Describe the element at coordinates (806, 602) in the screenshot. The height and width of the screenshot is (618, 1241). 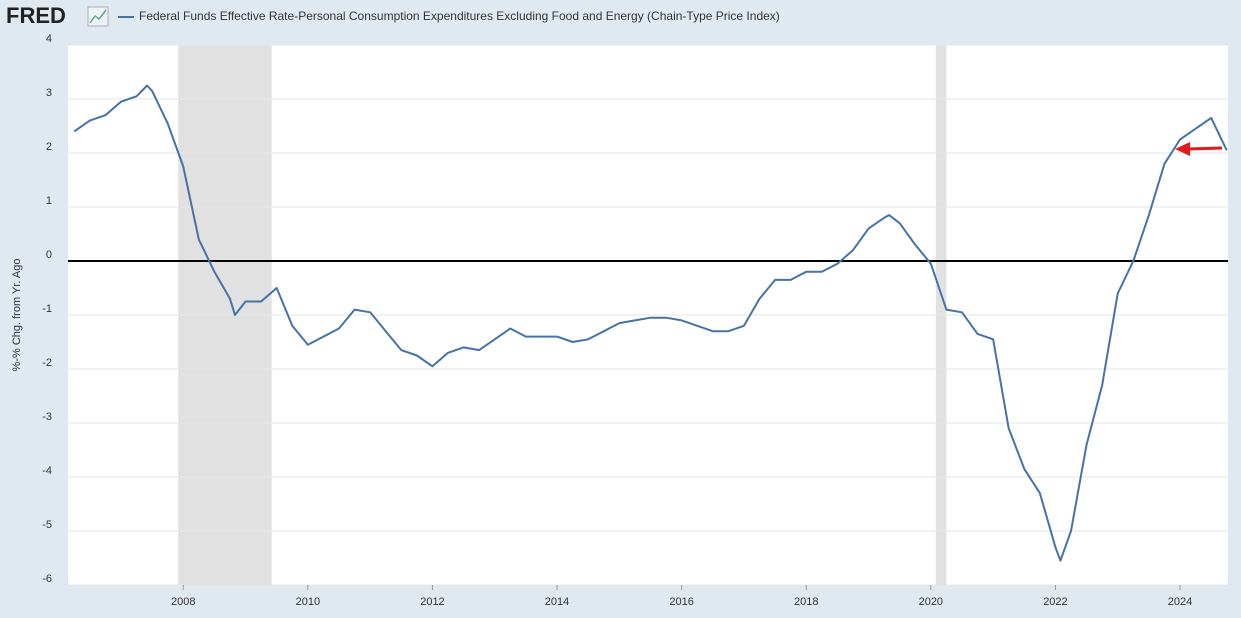
I see `x-tick-label: 2018` at that location.